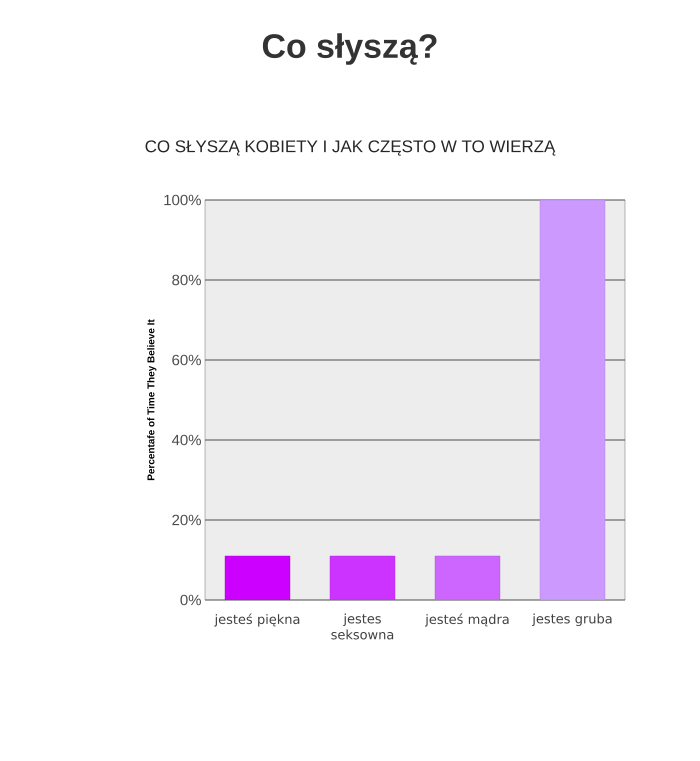 This screenshot has width=700, height=761. Describe the element at coordinates (257, 620) in the screenshot. I see `x-tick-label: jesteś piękna` at that location.